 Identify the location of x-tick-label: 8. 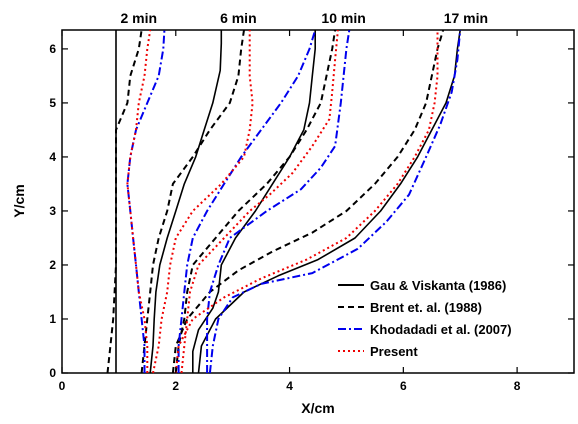
(517, 386).